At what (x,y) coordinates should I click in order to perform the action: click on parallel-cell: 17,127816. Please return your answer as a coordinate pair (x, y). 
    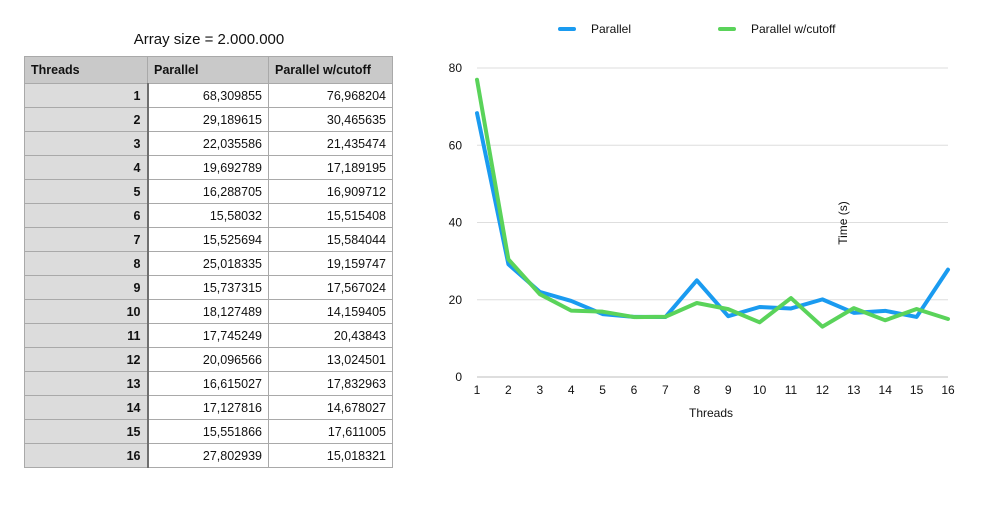
    Looking at the image, I should click on (208, 407).